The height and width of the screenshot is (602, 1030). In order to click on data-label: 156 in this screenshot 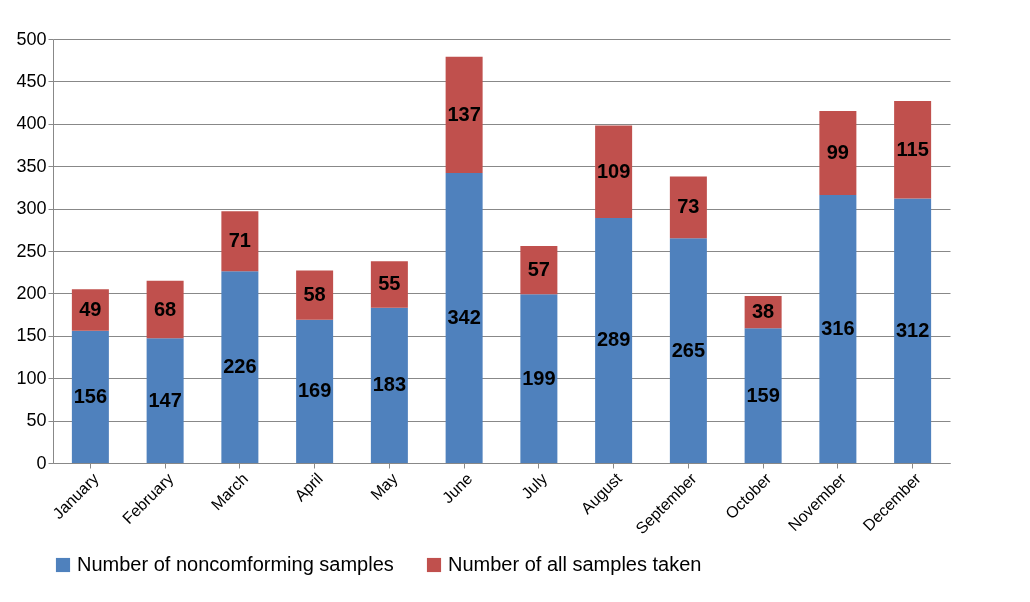, I will do `click(90, 395)`.